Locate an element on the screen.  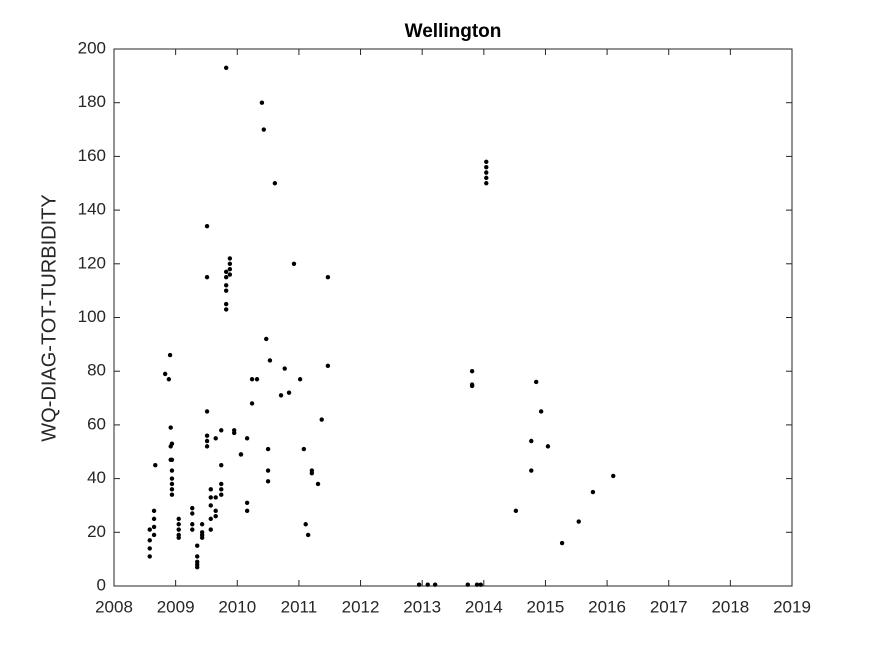
y-tick-label: 80 is located at coordinates (96, 370).